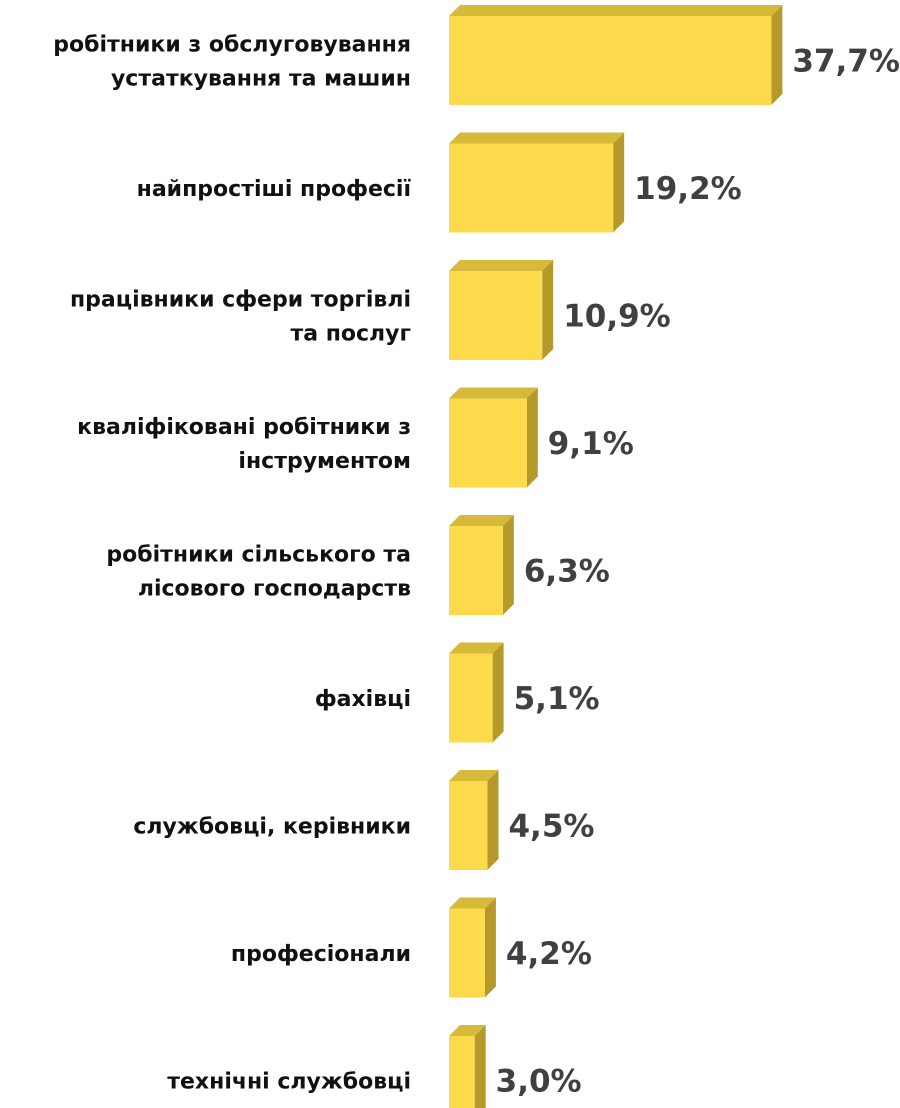 This screenshot has height=1108, width=900. Describe the element at coordinates (272, 827) in the screenshot. I see `category-label: службовці, керівники` at that location.